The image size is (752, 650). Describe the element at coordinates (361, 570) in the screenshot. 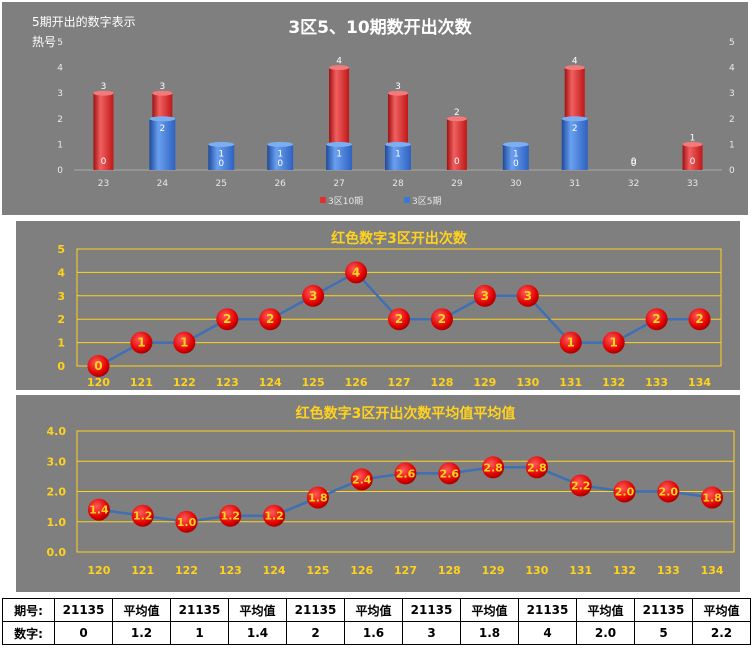

I see `x-tick-label: 126` at that location.